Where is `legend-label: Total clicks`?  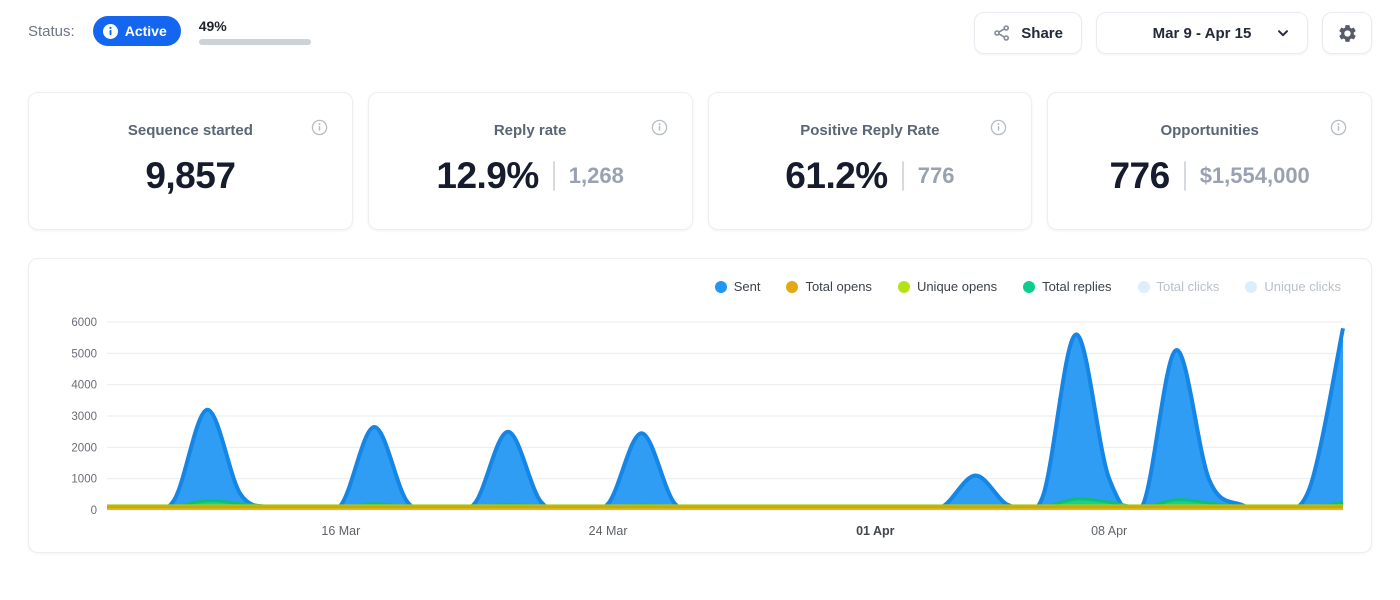
legend-label: Total clicks is located at coordinates (1188, 286).